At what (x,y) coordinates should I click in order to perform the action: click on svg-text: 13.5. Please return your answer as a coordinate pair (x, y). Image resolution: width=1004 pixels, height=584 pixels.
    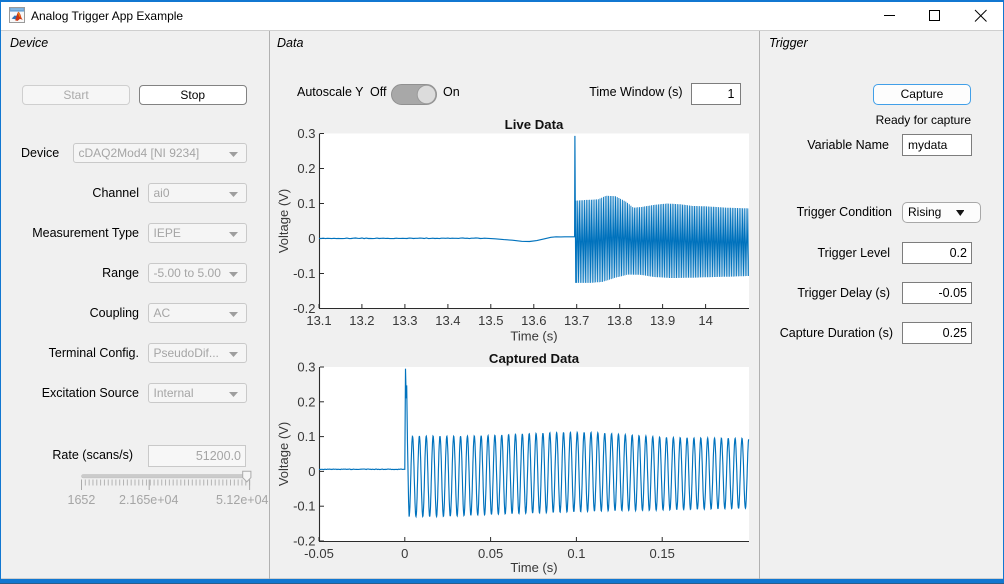
    Looking at the image, I should click on (490, 320).